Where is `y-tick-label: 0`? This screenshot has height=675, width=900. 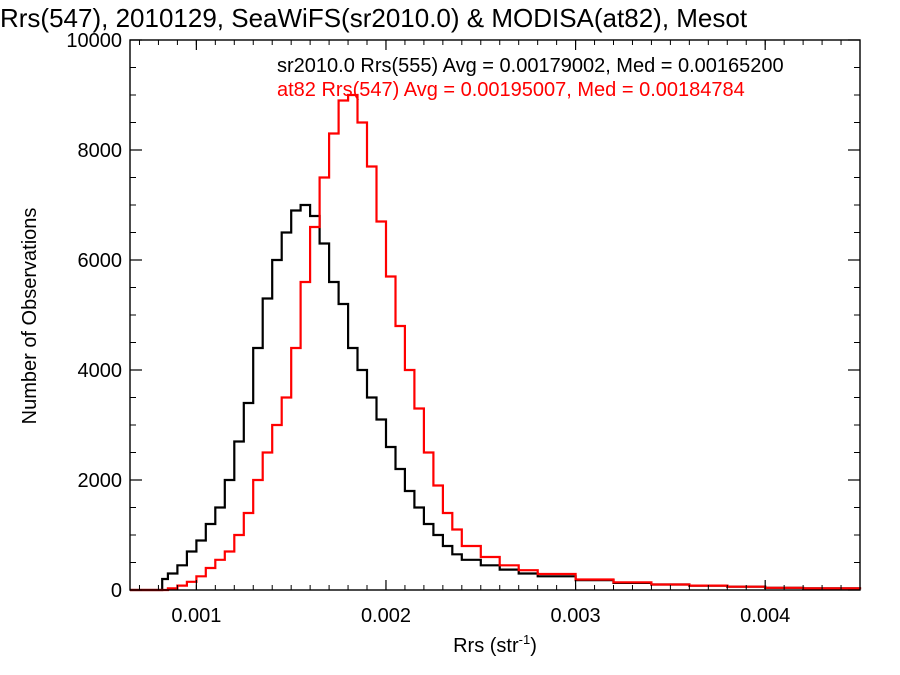
y-tick-label: 0 is located at coordinates (116, 591).